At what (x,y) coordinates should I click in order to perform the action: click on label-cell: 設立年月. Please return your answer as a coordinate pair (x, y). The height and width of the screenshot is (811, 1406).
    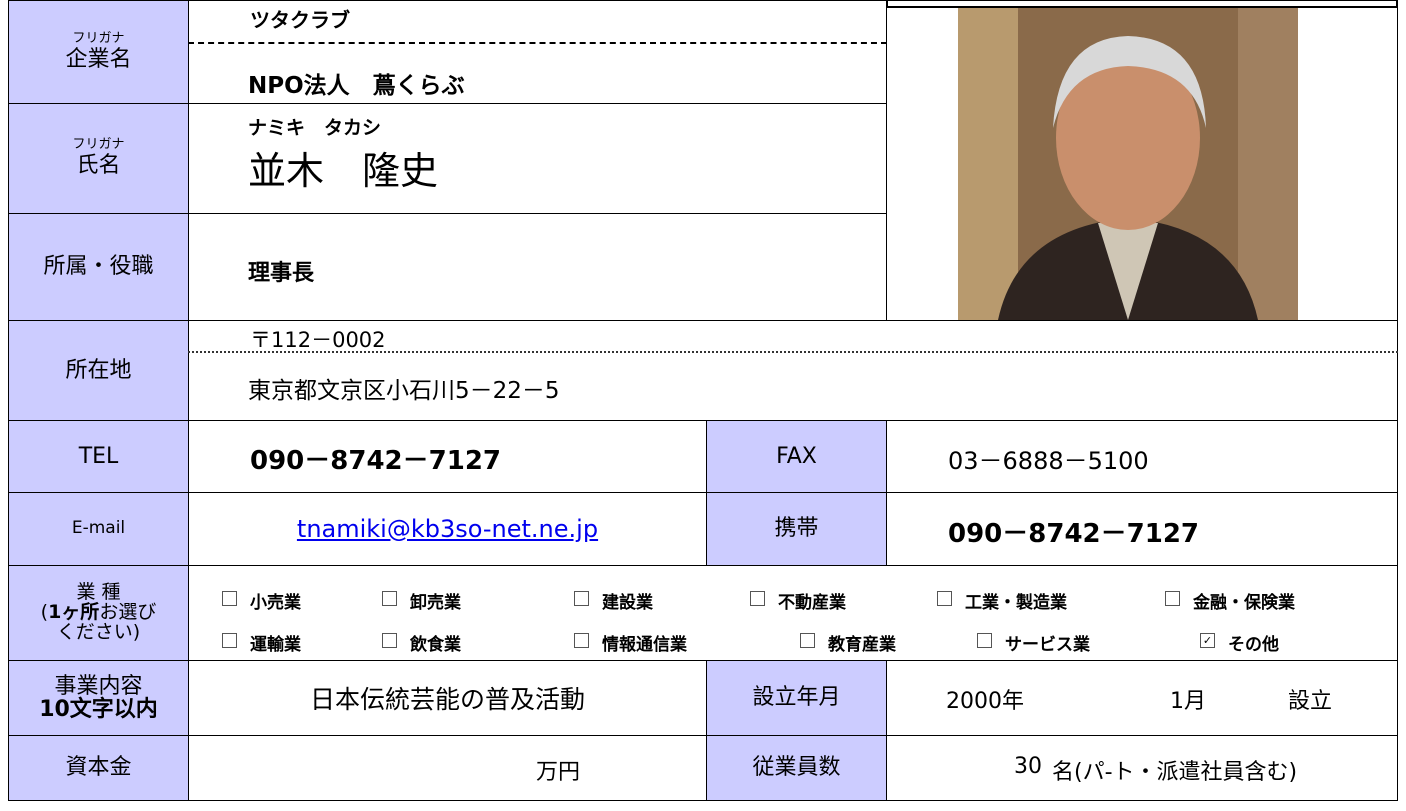
    Looking at the image, I should click on (796, 698).